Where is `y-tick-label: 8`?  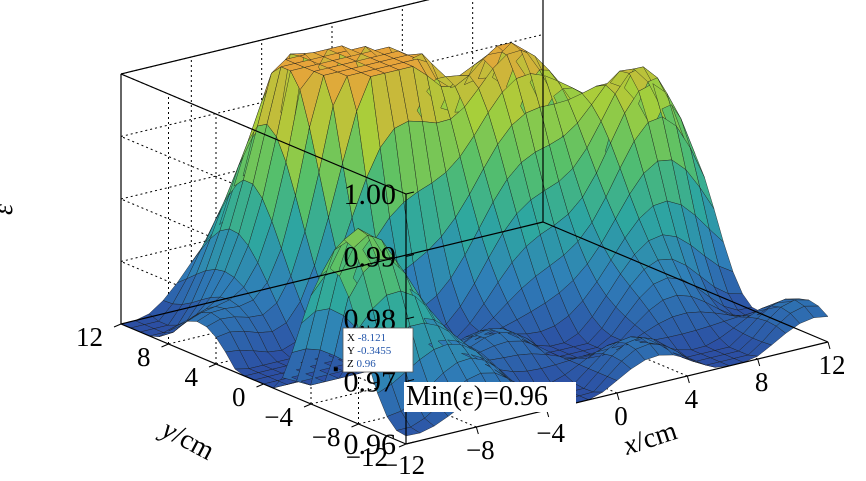 y-tick-label: 8 is located at coordinates (144, 357).